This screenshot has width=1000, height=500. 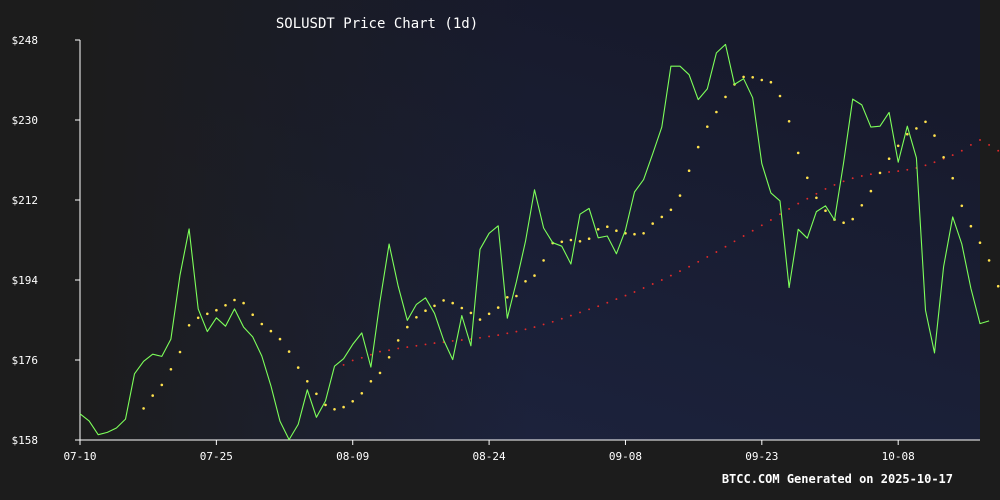 What do you see at coordinates (25, 200) in the screenshot?
I see `y-tick-label: $212` at bounding box center [25, 200].